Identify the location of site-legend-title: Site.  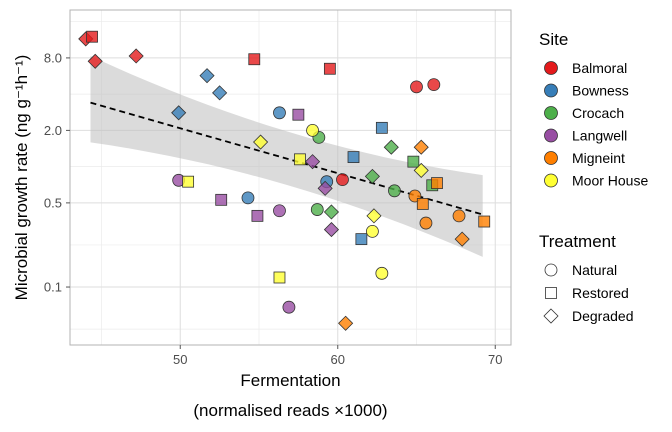
(553, 39).